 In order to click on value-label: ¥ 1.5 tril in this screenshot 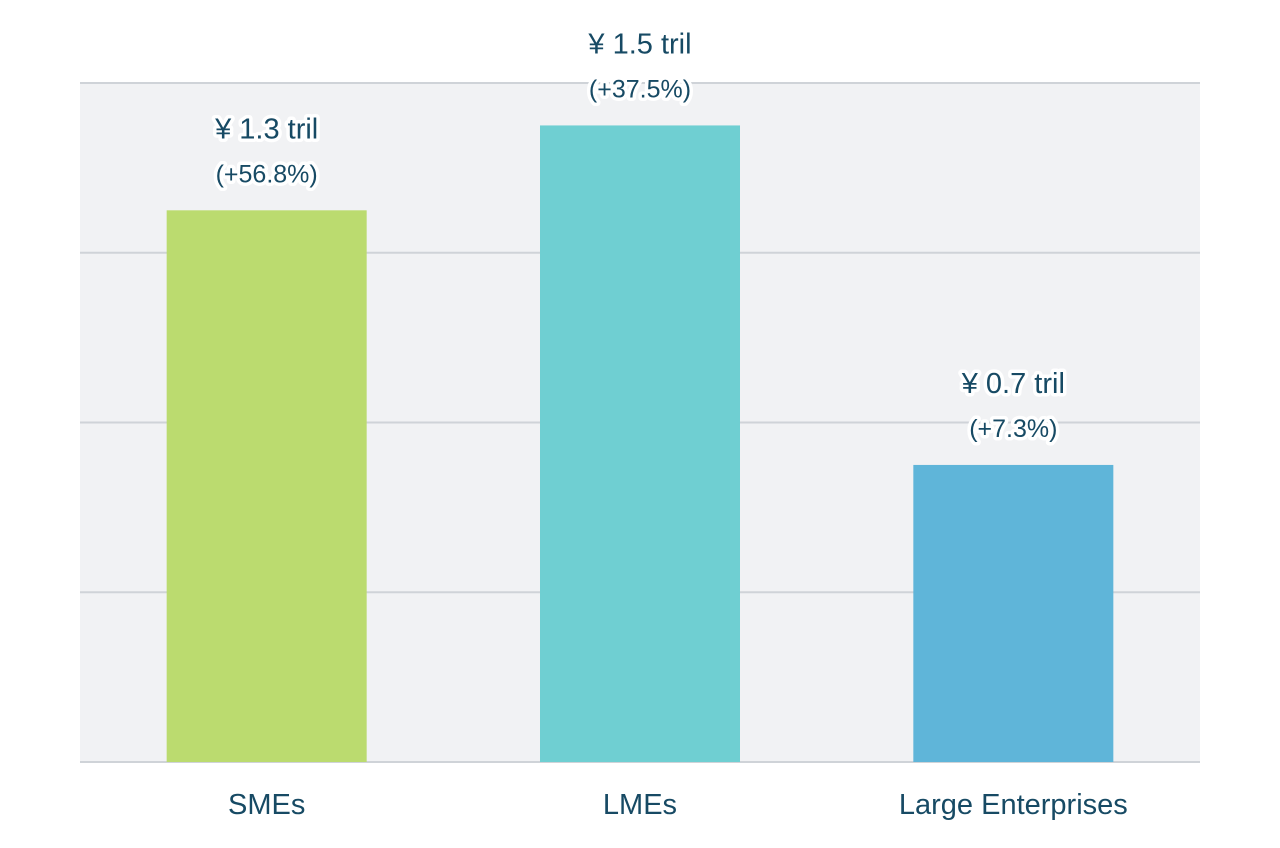, I will do `click(639, 44)`.